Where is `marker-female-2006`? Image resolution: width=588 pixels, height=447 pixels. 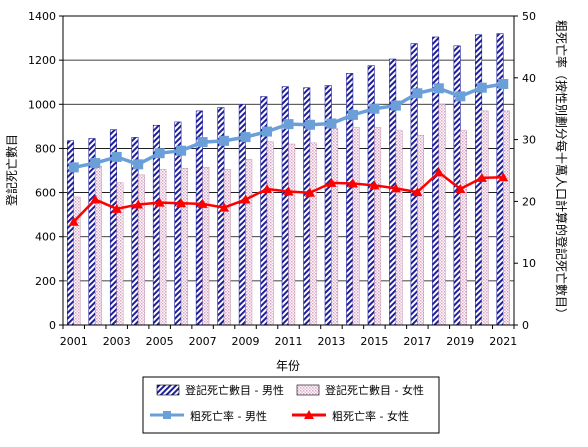
marker-female-2006 is located at coordinates (181, 203).